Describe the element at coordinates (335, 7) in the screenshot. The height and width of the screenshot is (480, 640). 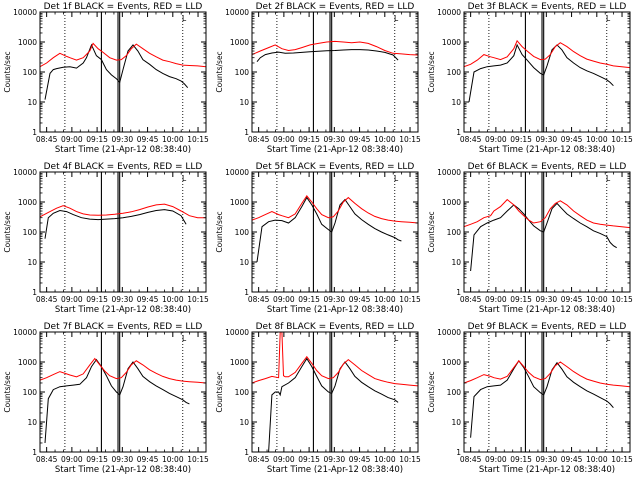
I see `chart-title: Det 2f BLACK = Events, RED = LLD` at that location.